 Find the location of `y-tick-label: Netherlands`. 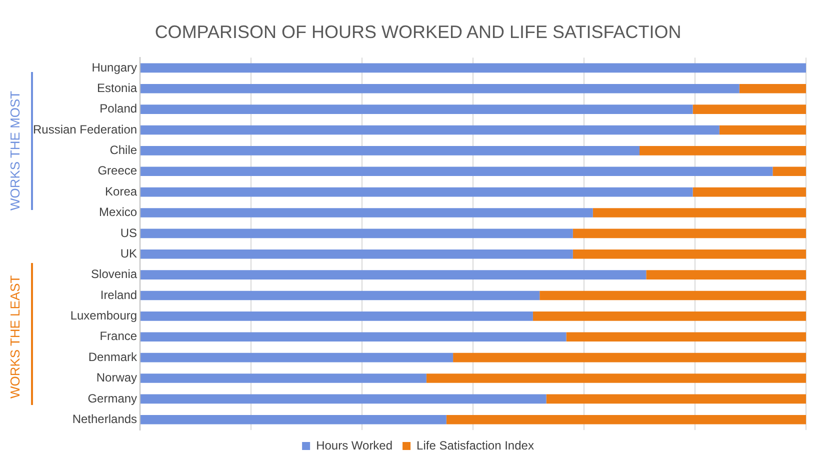

y-tick-label: Netherlands is located at coordinates (105, 419).